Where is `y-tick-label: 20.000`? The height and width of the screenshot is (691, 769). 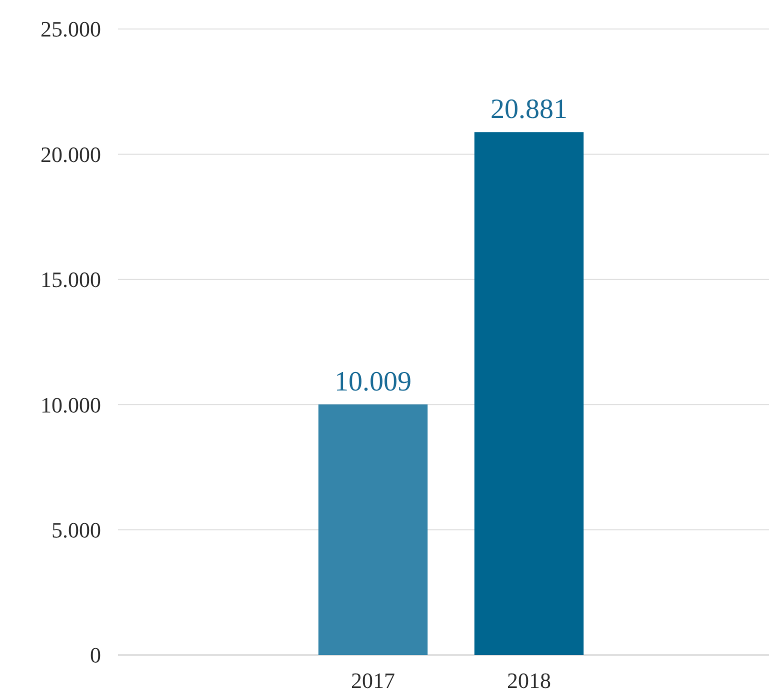 y-tick-label: 20.000 is located at coordinates (70, 154).